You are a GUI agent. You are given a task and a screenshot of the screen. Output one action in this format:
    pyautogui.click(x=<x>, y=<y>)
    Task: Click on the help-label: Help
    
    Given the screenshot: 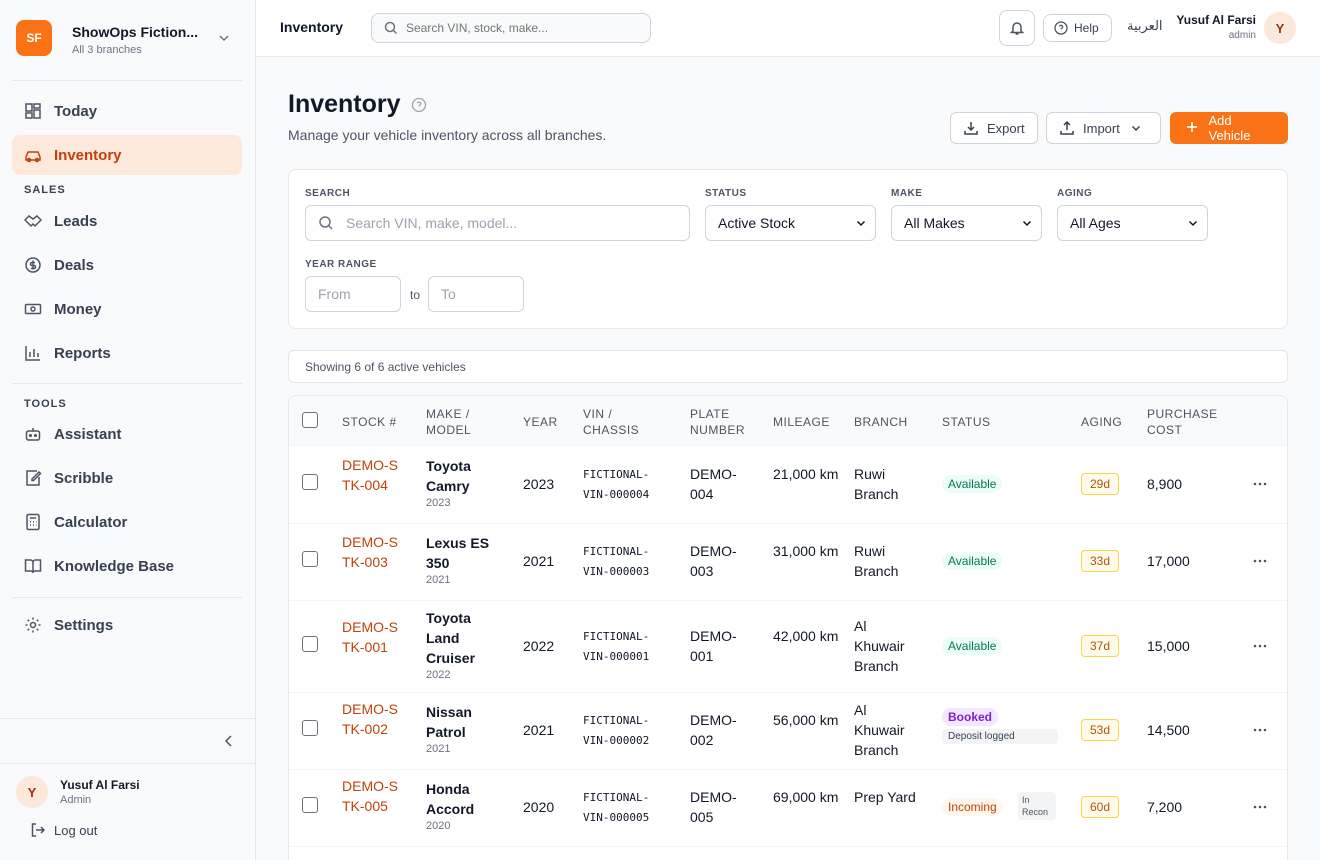 What is the action you would take?
    pyautogui.click(x=1086, y=28)
    